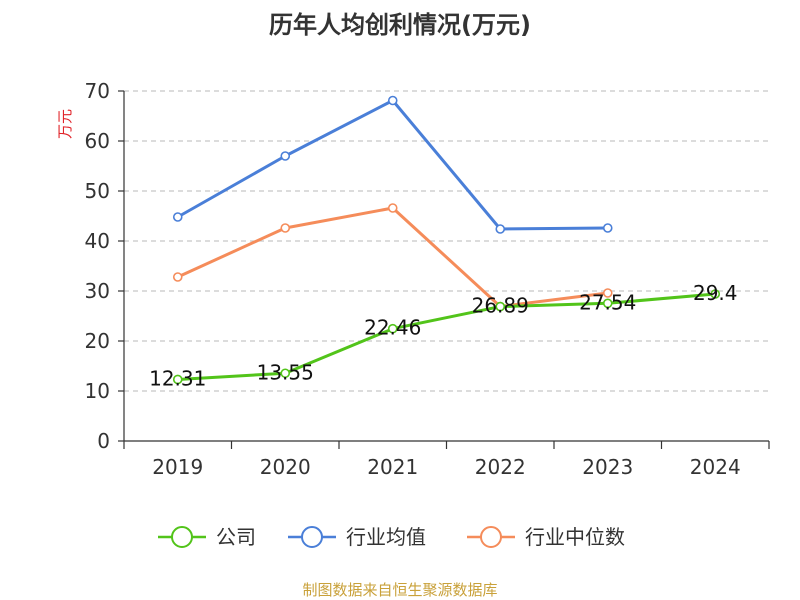  What do you see at coordinates (575, 537) in the screenshot?
I see `legend-label-2: 行业中位数` at bounding box center [575, 537].